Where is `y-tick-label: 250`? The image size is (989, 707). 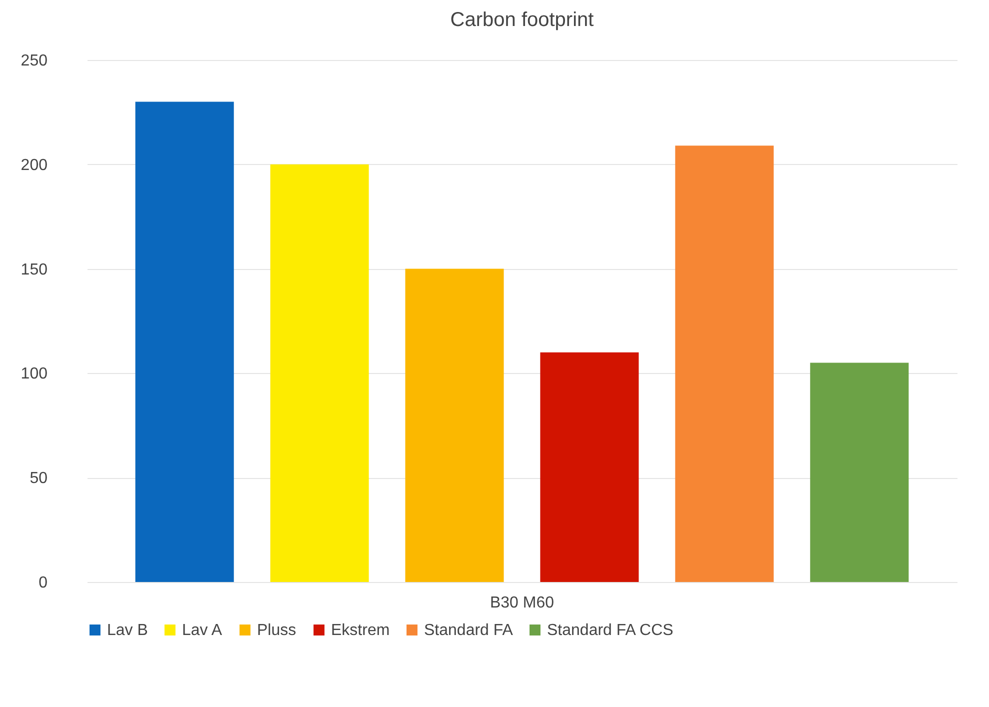 y-tick-label: 250 is located at coordinates (34, 61).